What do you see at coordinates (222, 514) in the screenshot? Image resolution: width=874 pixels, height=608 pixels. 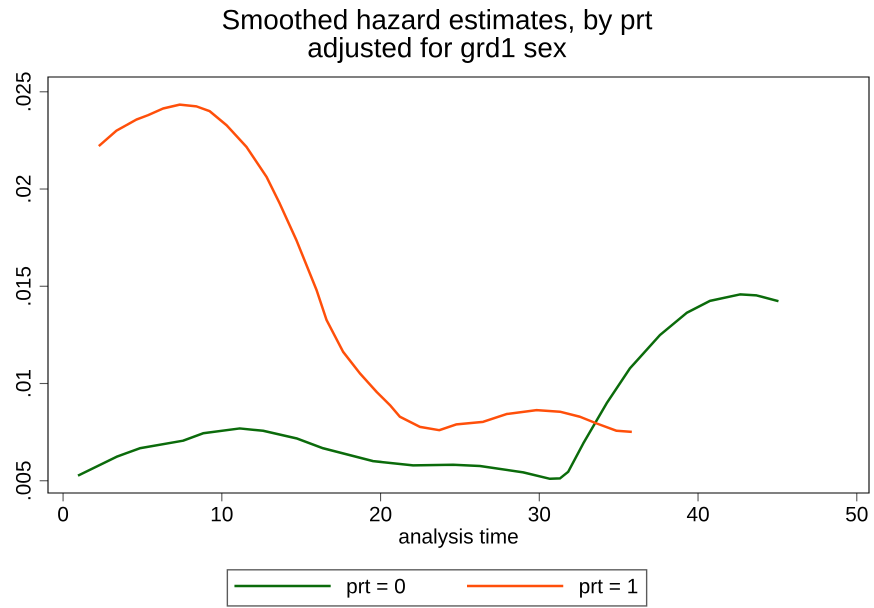 I see `x-tick-label: 10` at bounding box center [222, 514].